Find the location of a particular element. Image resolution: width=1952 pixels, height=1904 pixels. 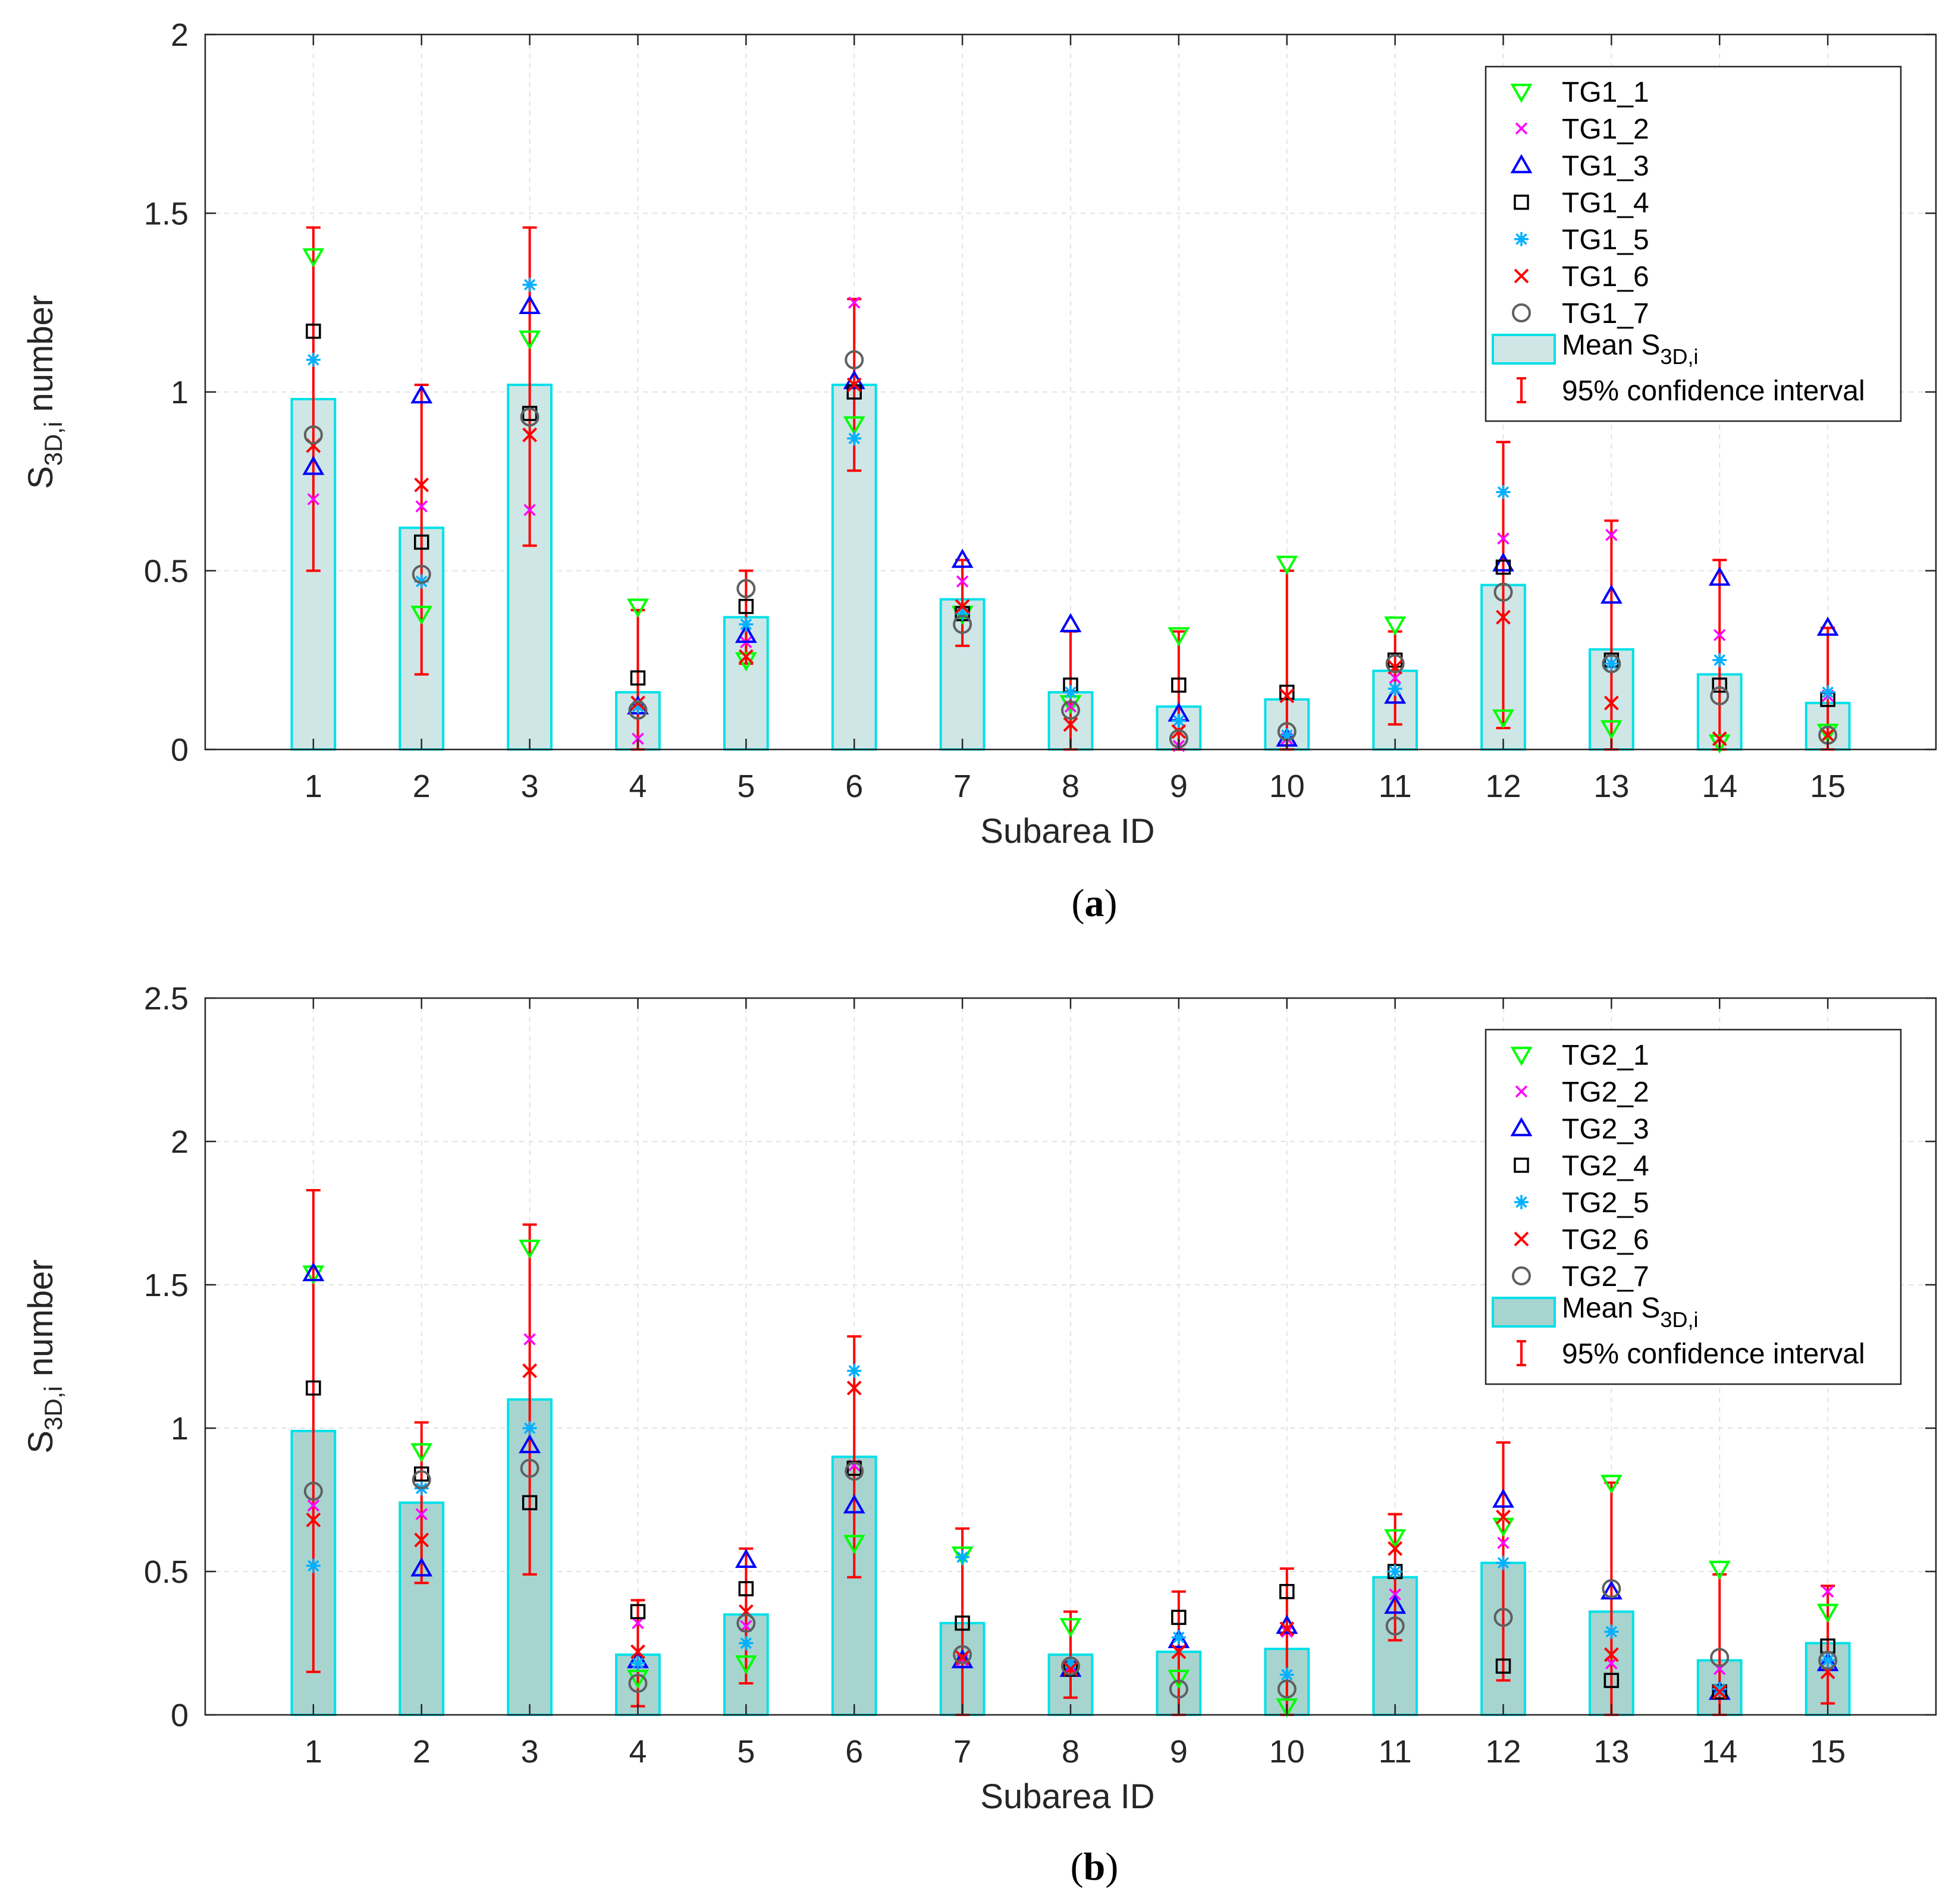

y-tick-label: 0.5 is located at coordinates (166, 571).